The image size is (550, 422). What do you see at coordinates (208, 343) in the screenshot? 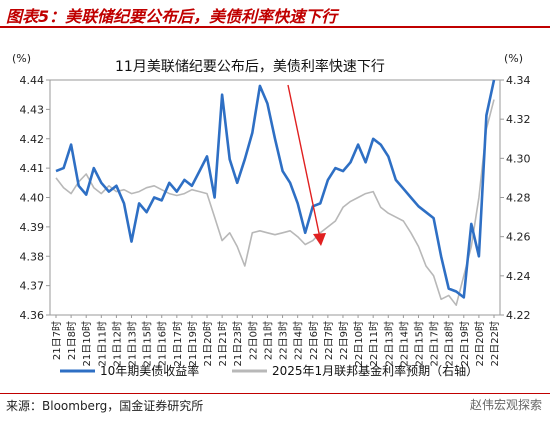
I see `x-tick-label: 21日20时` at bounding box center [208, 343].